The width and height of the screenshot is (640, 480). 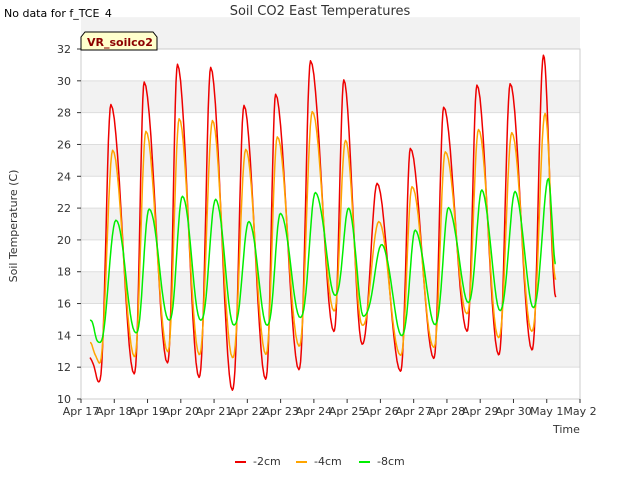 I want to click on y-tick-label: 24, so click(x=64, y=176).